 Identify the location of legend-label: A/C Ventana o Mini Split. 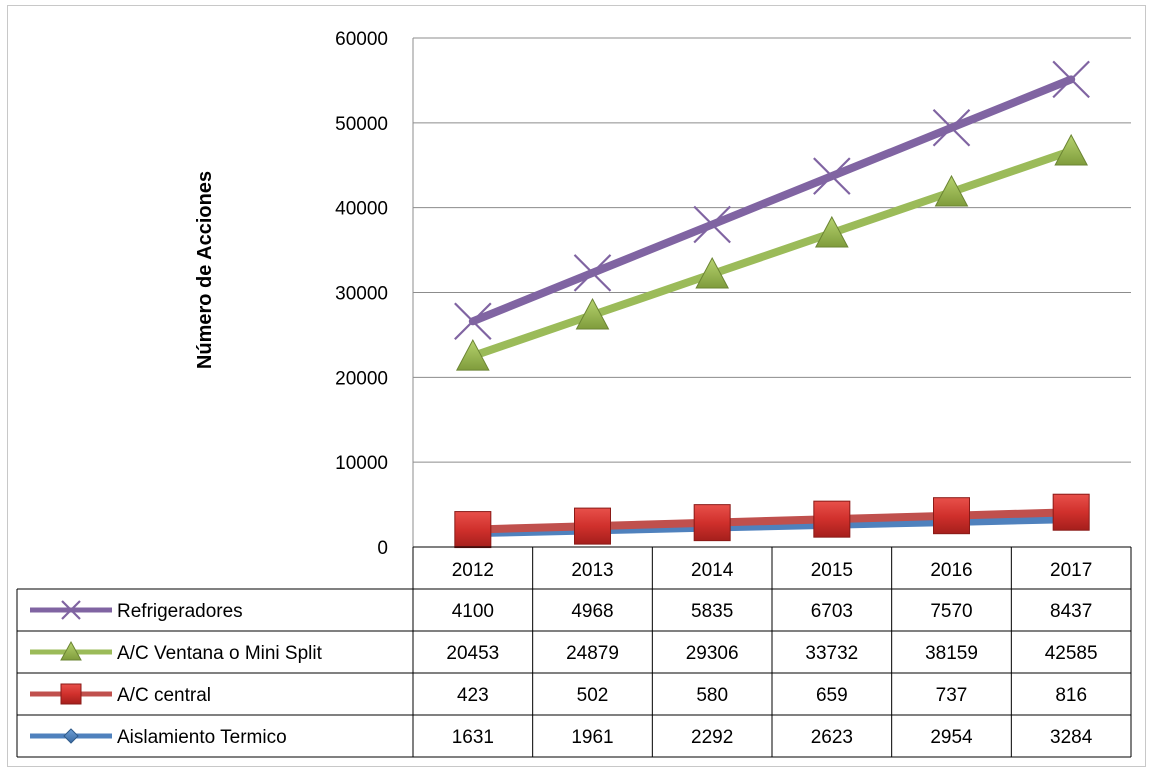
(220, 653).